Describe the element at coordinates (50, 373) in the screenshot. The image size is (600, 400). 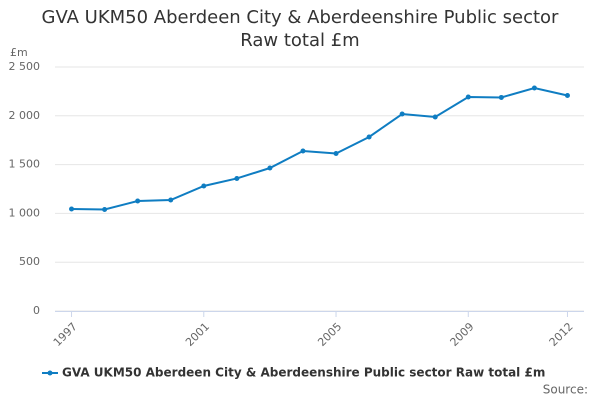
I see `legend-marker` at that location.